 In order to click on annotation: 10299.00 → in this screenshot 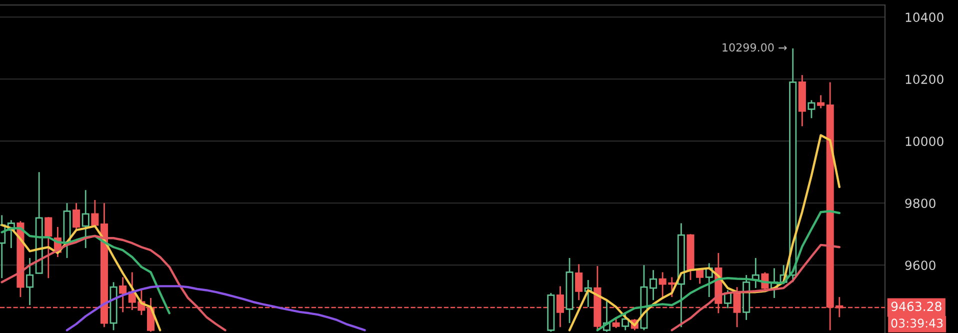, I will do `click(754, 47)`.